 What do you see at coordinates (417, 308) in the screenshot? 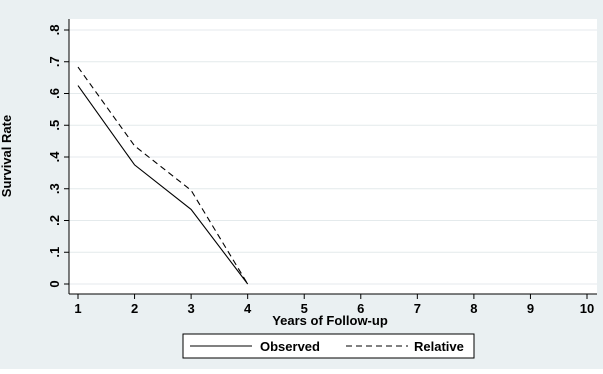
I see `x-tick-label-6: 7` at bounding box center [417, 308].